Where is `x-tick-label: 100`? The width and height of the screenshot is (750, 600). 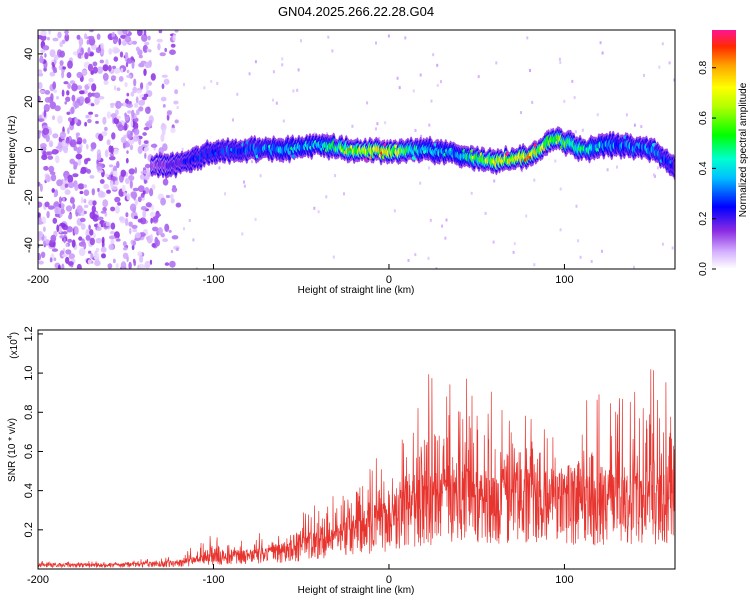 x-tick-label: 100 is located at coordinates (564, 580).